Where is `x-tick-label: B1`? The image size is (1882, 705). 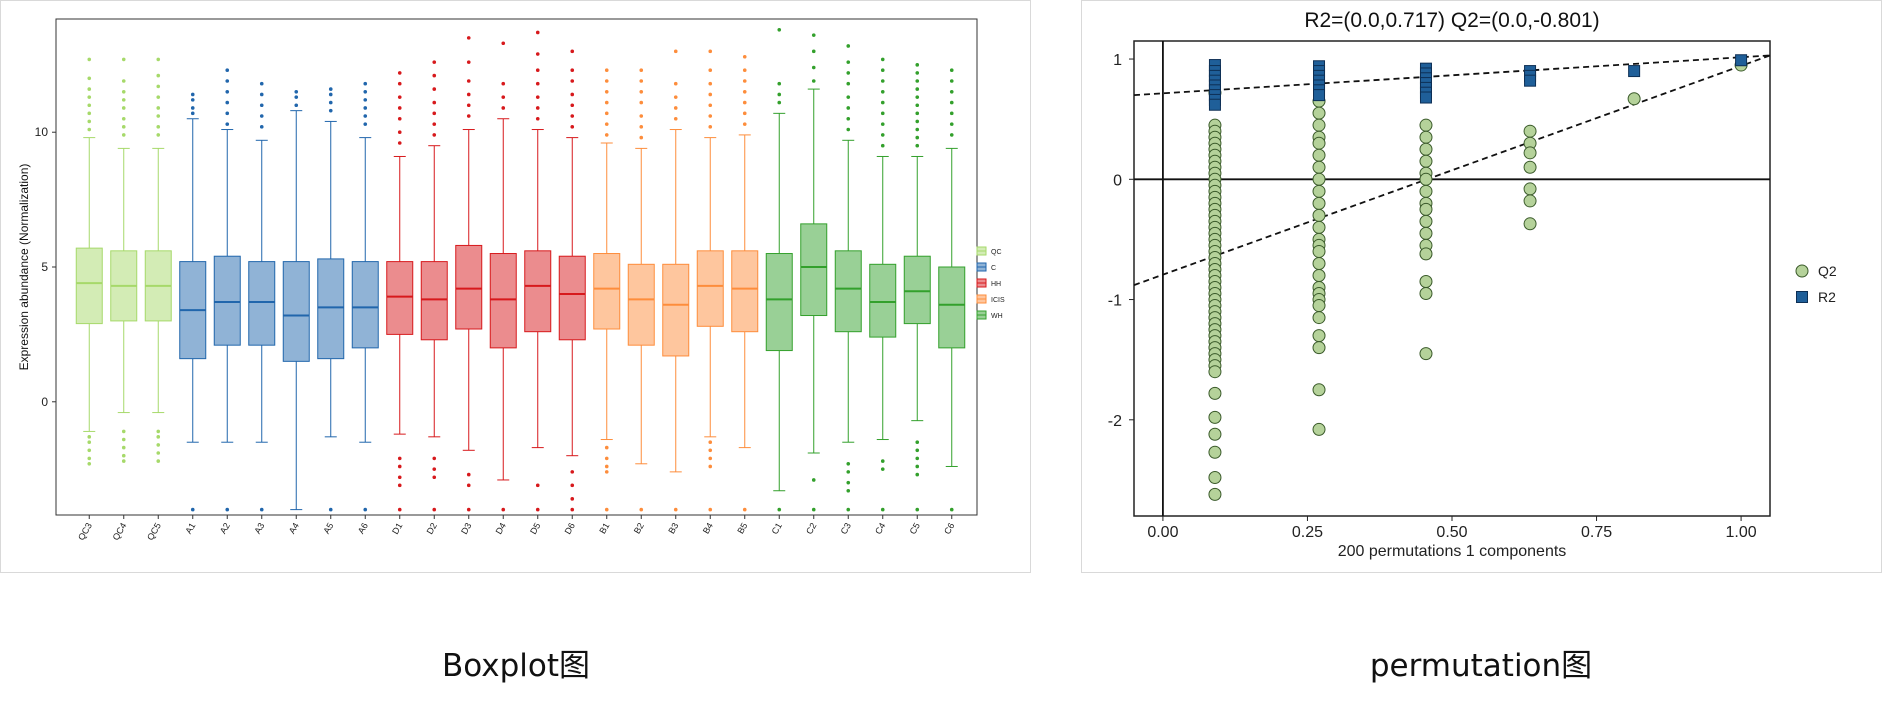 x-tick-label: B1 is located at coordinates (604, 528).